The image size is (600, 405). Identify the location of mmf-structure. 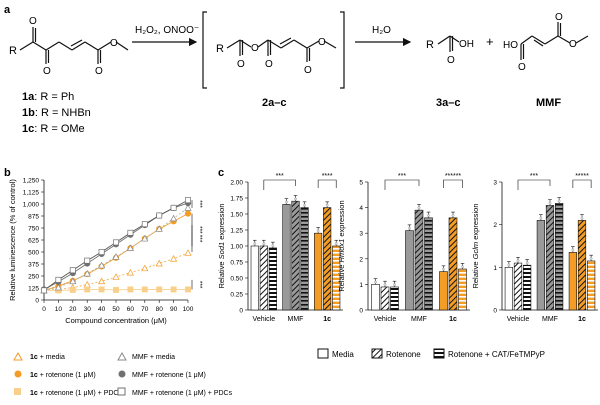
(554, 41).